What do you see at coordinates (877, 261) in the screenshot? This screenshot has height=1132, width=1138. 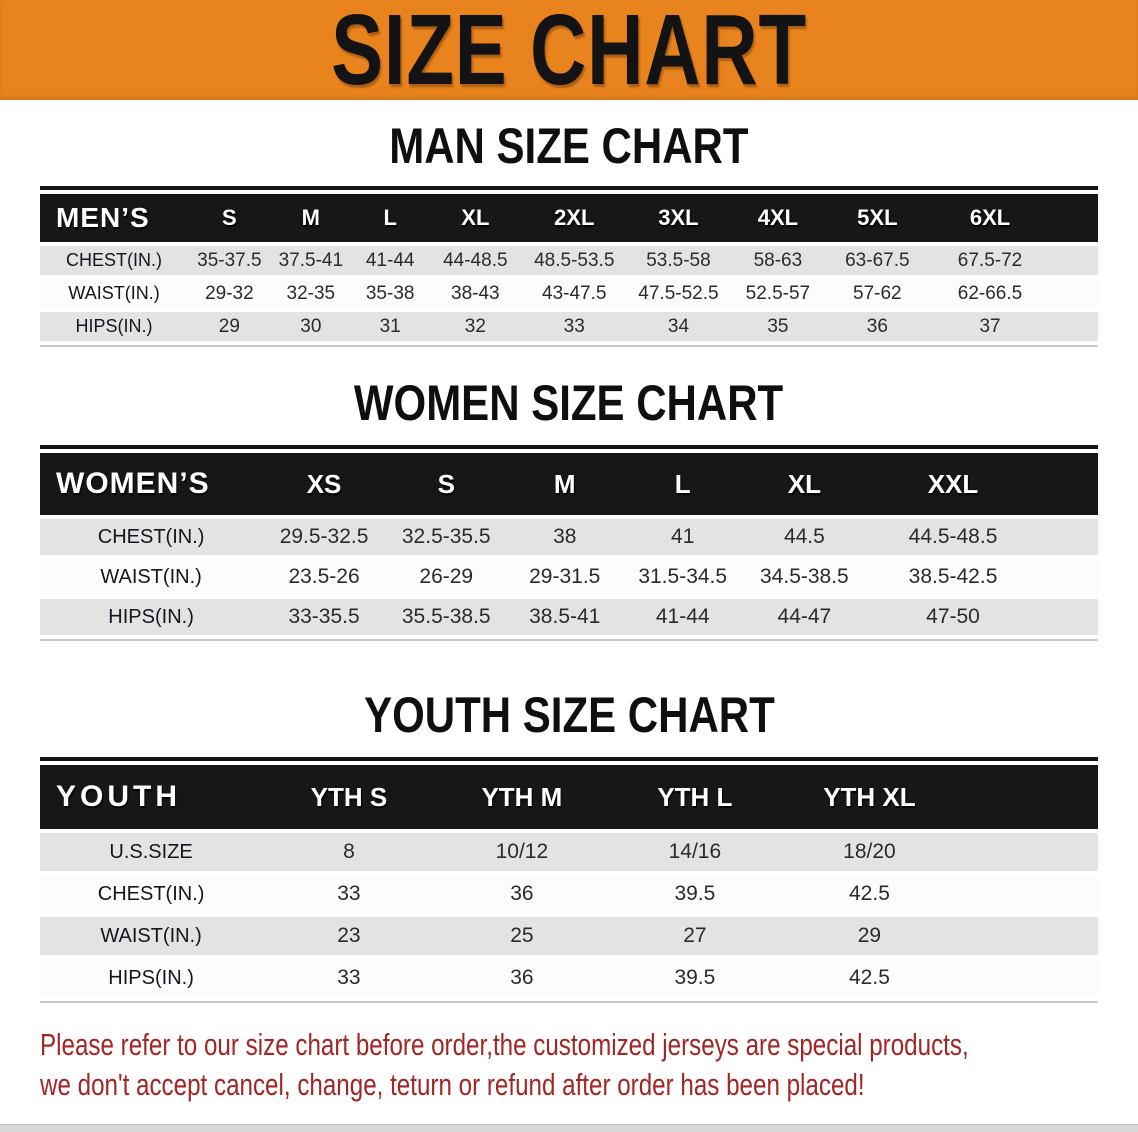 I see `size-value-cell: 63-67.5` at bounding box center [877, 261].